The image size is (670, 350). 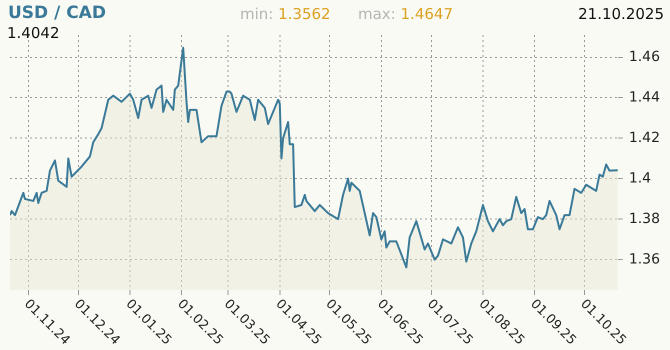 What do you see at coordinates (644, 56) in the screenshot?
I see `y-tick-label: 1.46` at bounding box center [644, 56].